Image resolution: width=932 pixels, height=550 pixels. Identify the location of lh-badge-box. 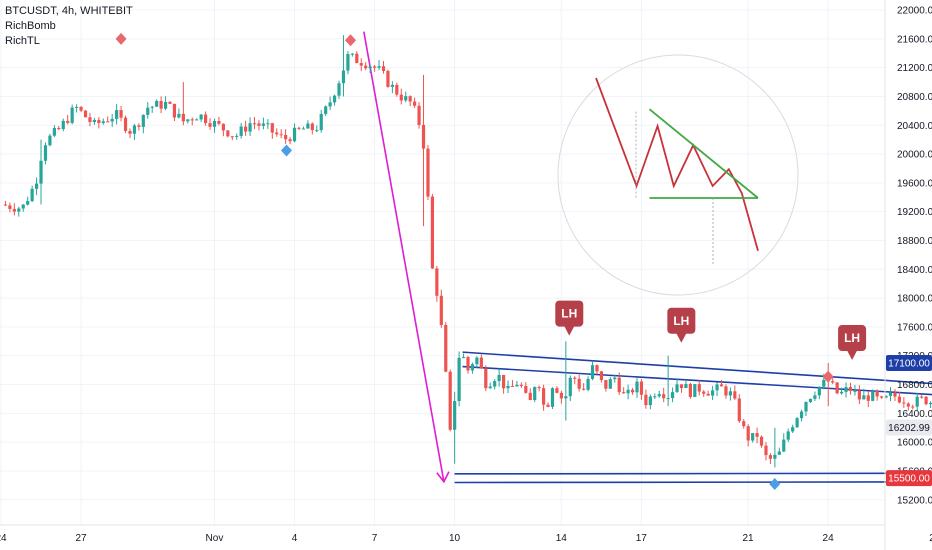
(569, 313).